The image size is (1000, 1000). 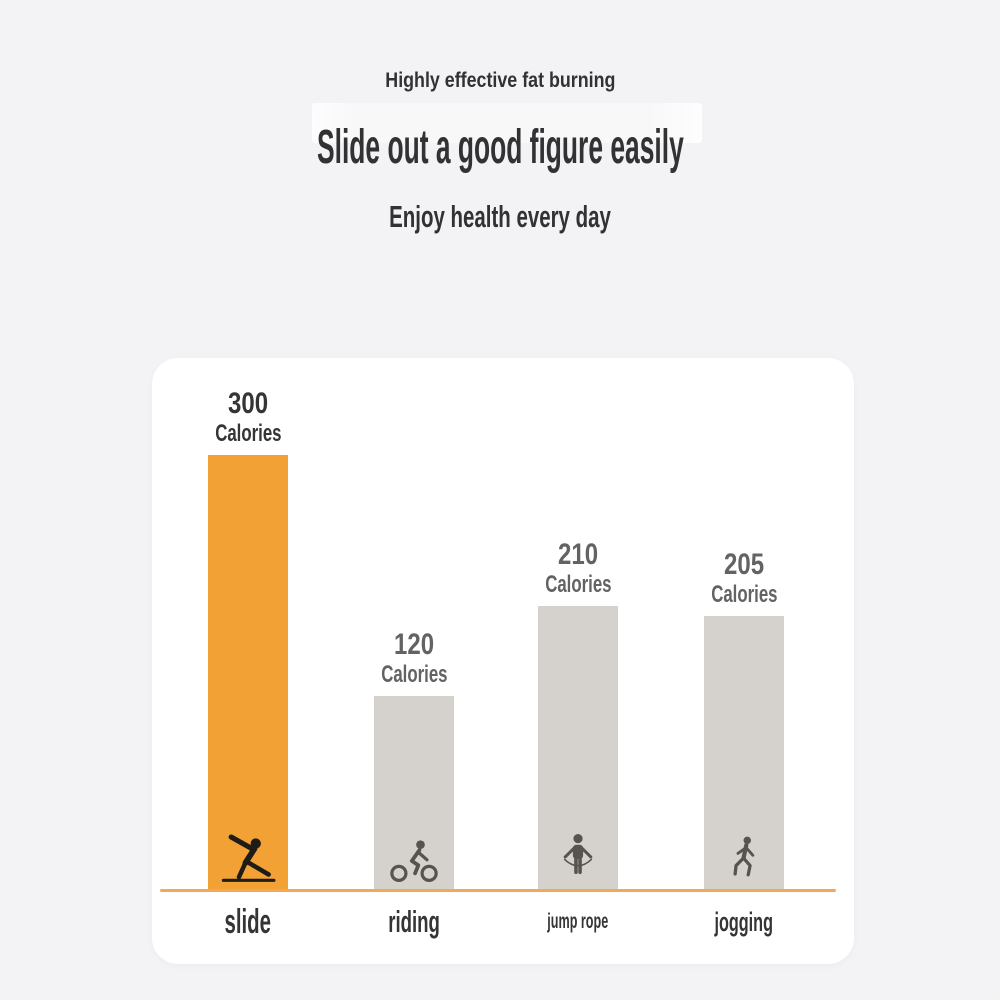 I want to click on tagline-text: Highly effective fat burning, so click(x=500, y=80).